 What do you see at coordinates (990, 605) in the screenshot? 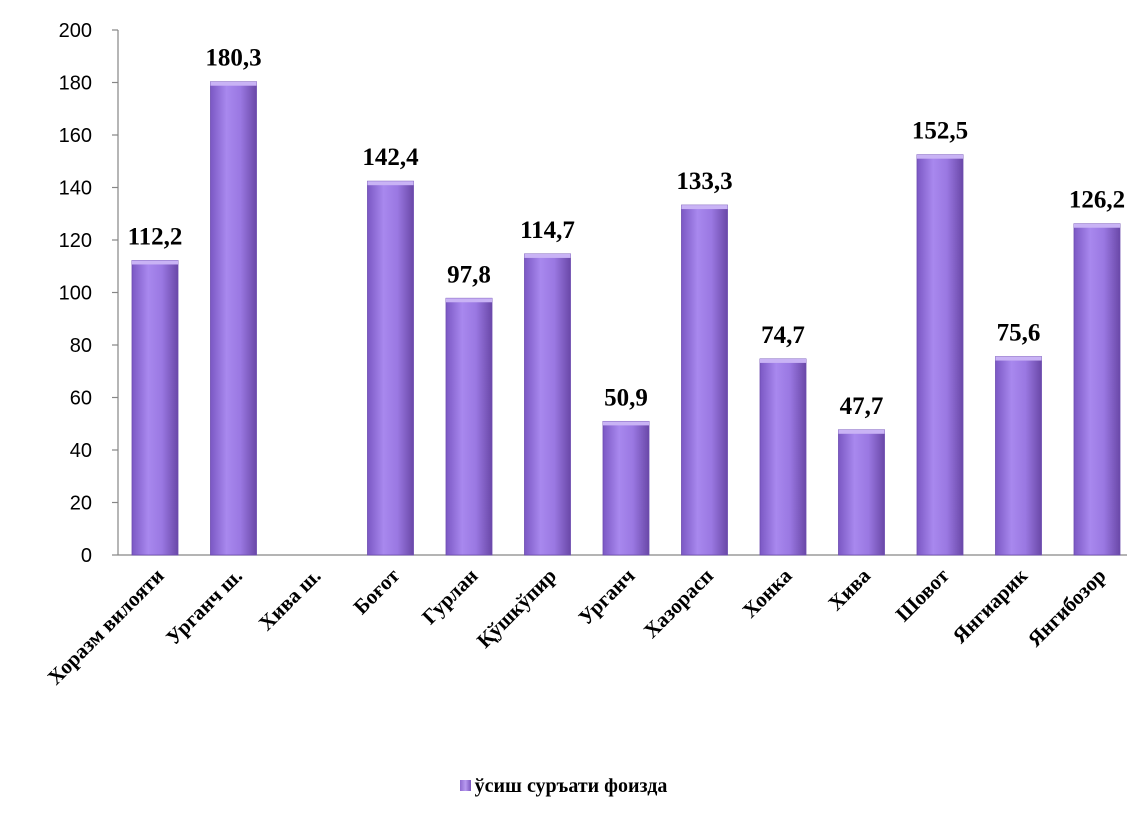
I see `x-tick-label: Янгиарик` at bounding box center [990, 605].